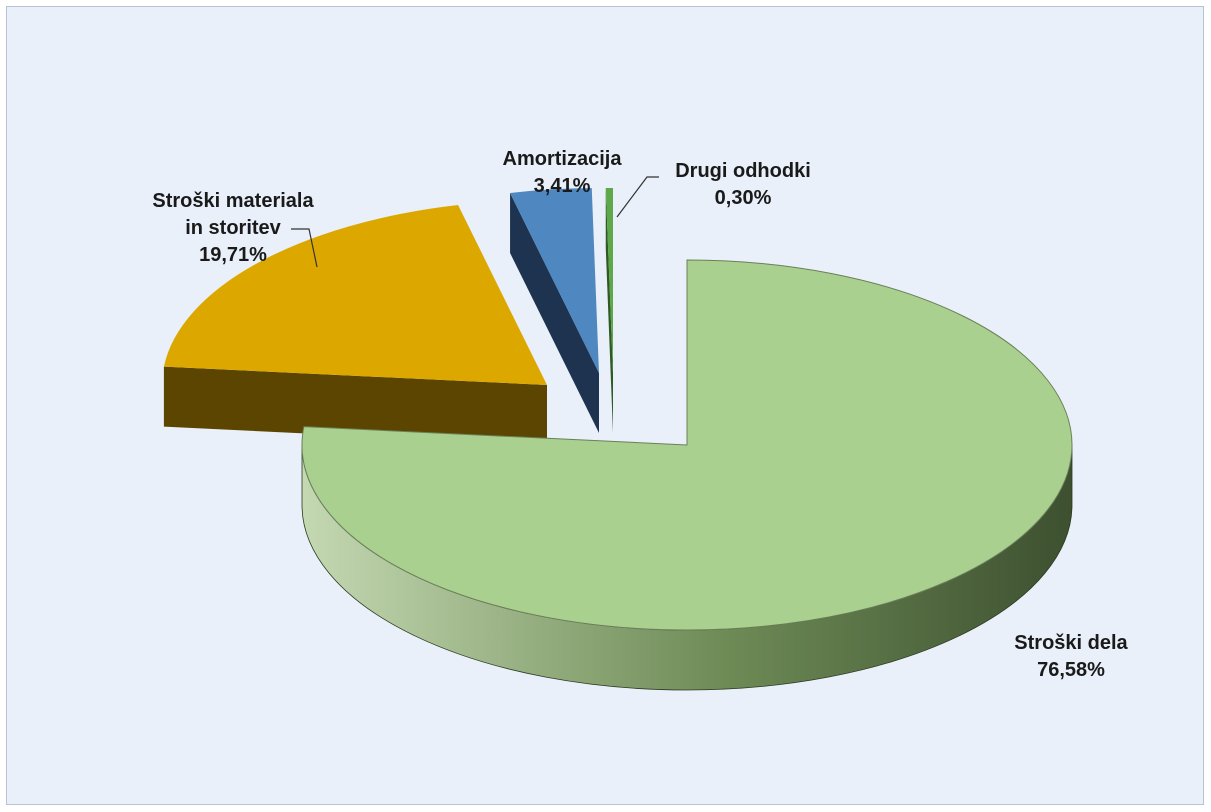  I want to click on slice-name-label: Stroški dela, so click(1071, 643).